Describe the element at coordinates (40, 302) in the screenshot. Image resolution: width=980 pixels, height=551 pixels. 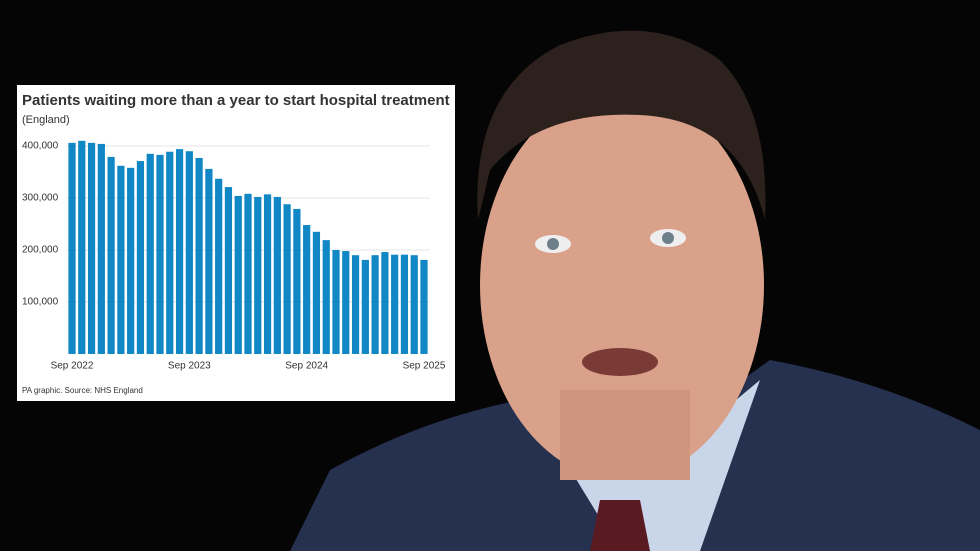
I see `y-tick-label: 100,000` at that location.